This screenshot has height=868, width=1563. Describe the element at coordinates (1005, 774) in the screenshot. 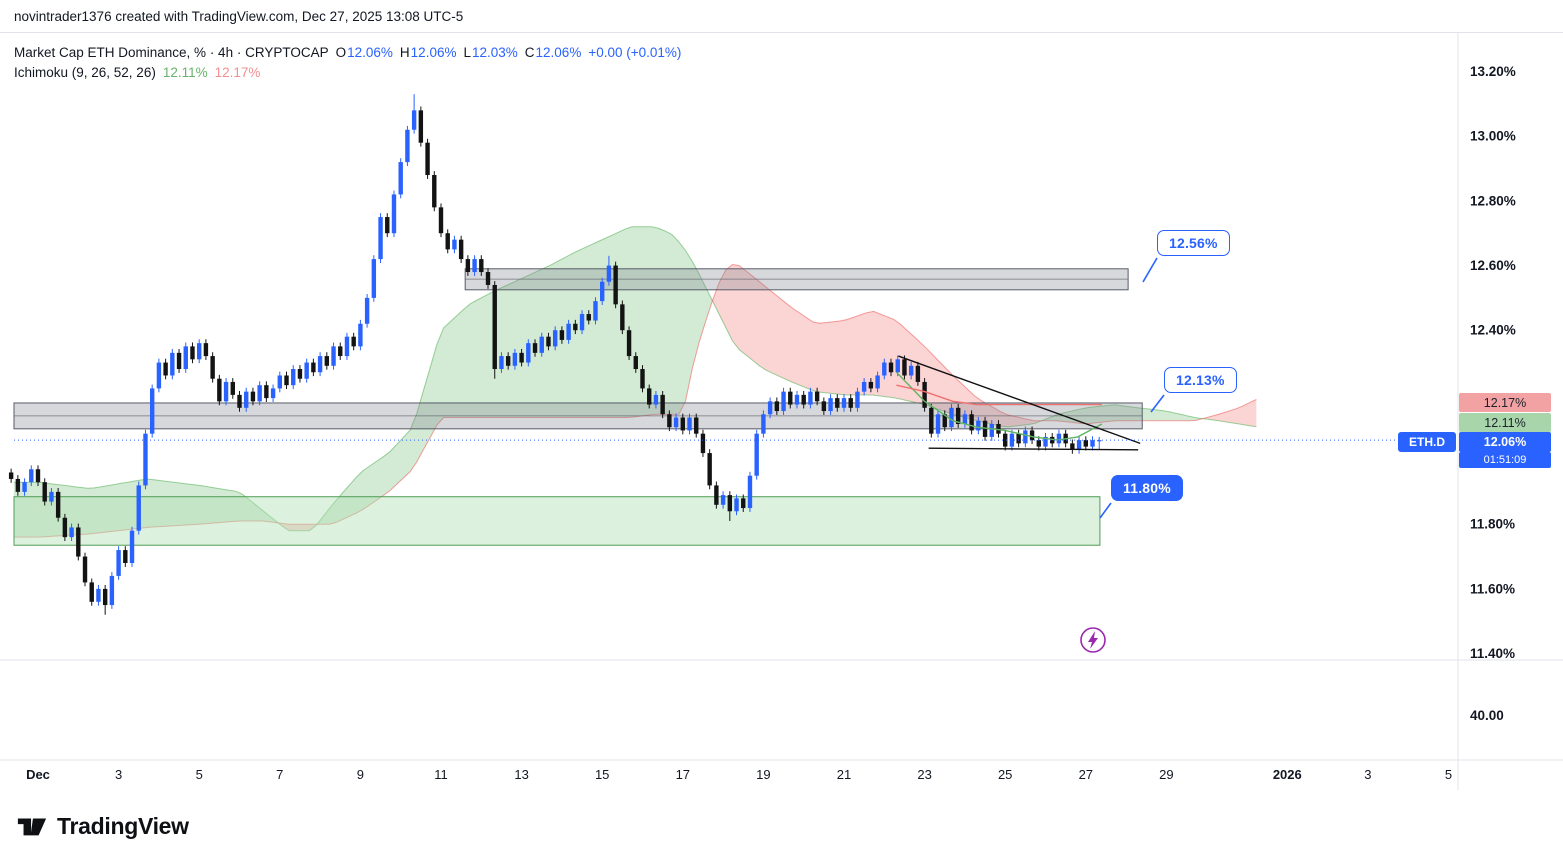

I see `svg-text: 25` at that location.